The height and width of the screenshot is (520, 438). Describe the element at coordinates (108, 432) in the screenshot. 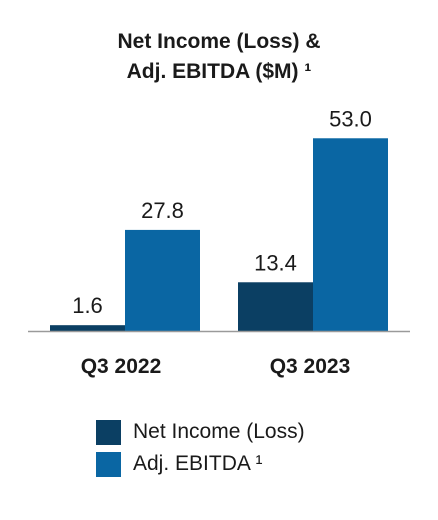

I see `legend-swatch-net-income` at that location.